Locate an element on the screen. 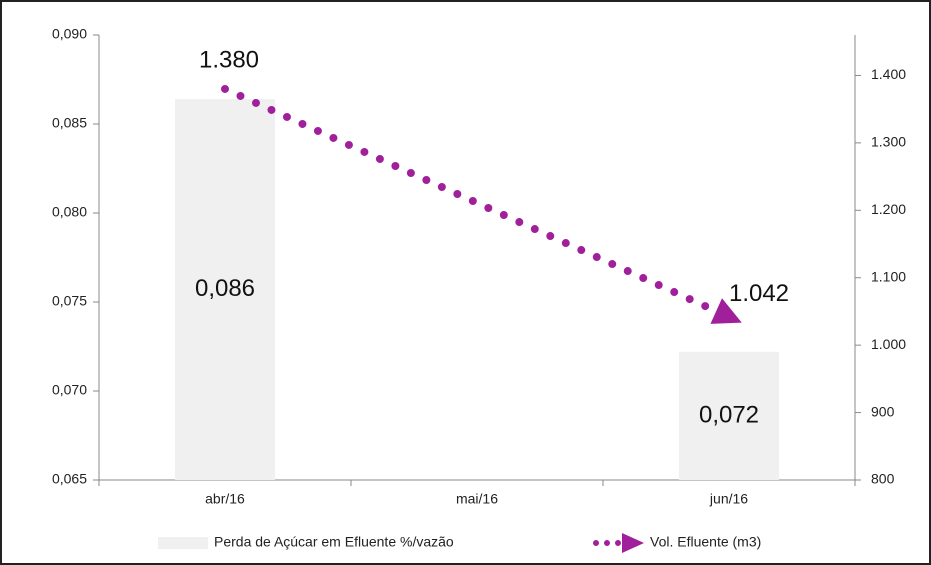 This screenshot has height=565, width=931. data-label: 1.042 is located at coordinates (759, 293).